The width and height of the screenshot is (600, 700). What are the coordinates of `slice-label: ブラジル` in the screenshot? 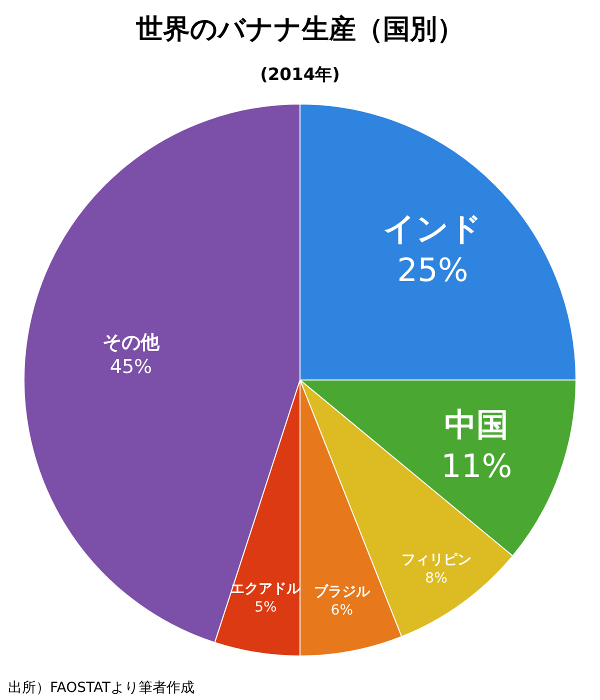 It's located at (342, 591).